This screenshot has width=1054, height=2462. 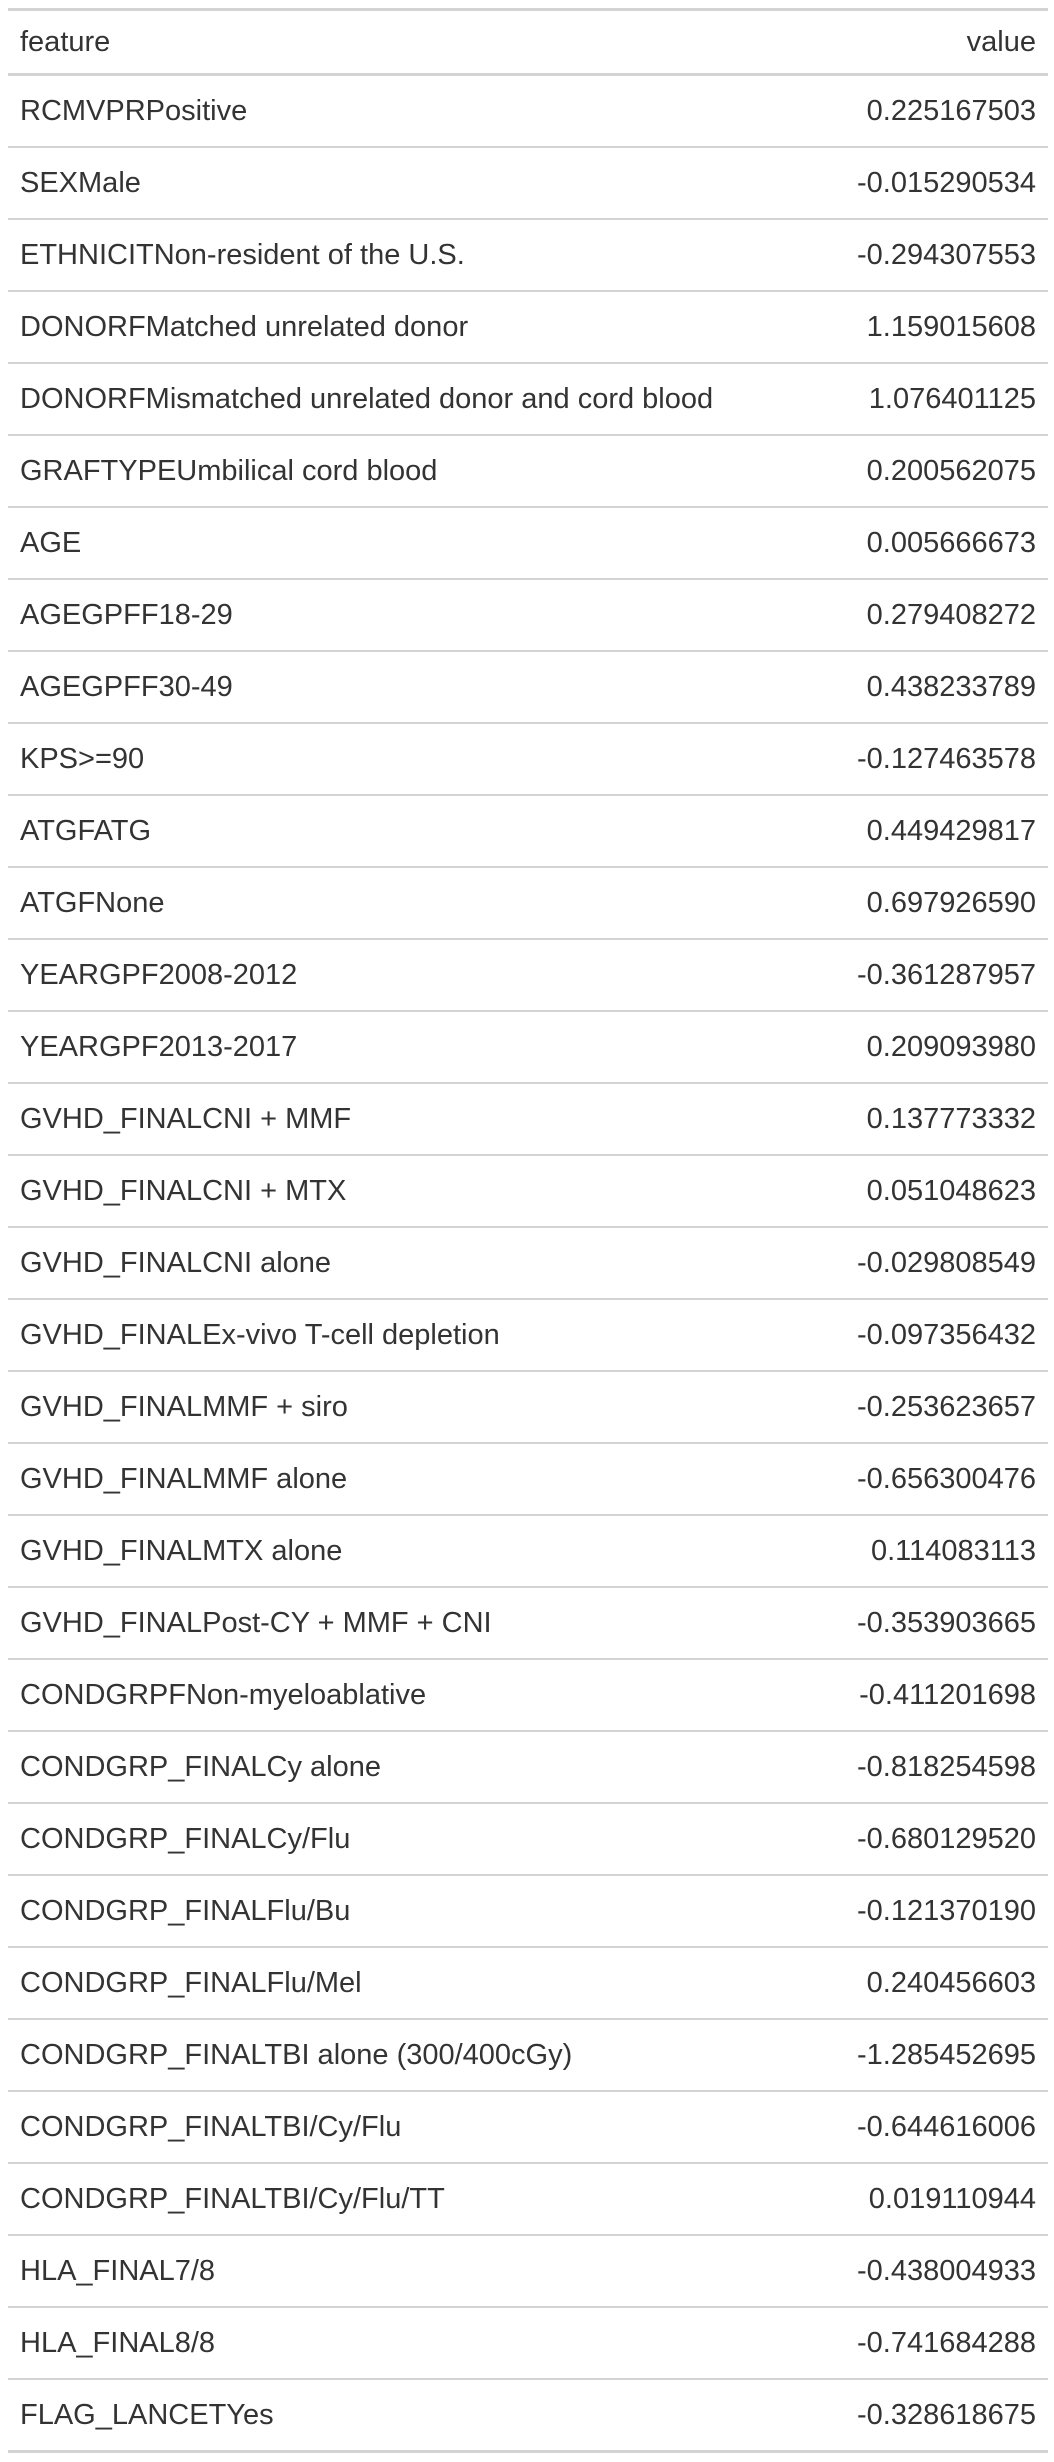 What do you see at coordinates (933, 974) in the screenshot?
I see `value-cell: -0.361287957` at bounding box center [933, 974].